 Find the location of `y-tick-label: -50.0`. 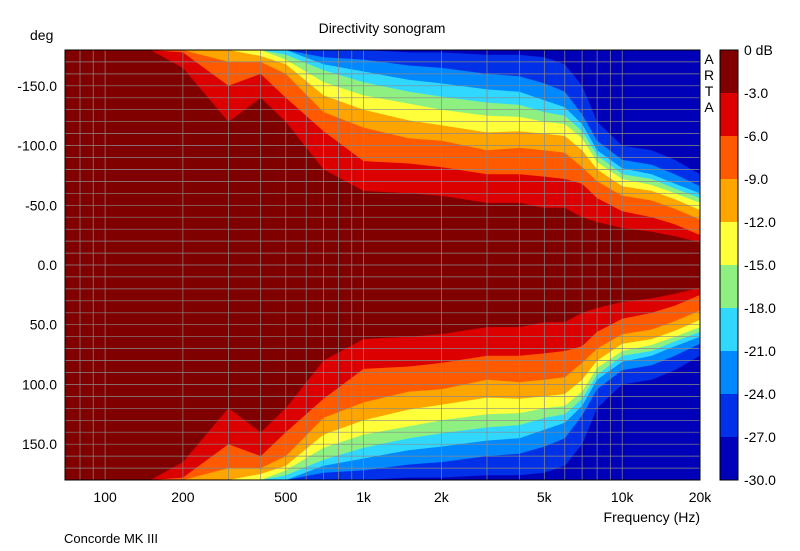

y-tick-label: -50.0 is located at coordinates (41, 205).